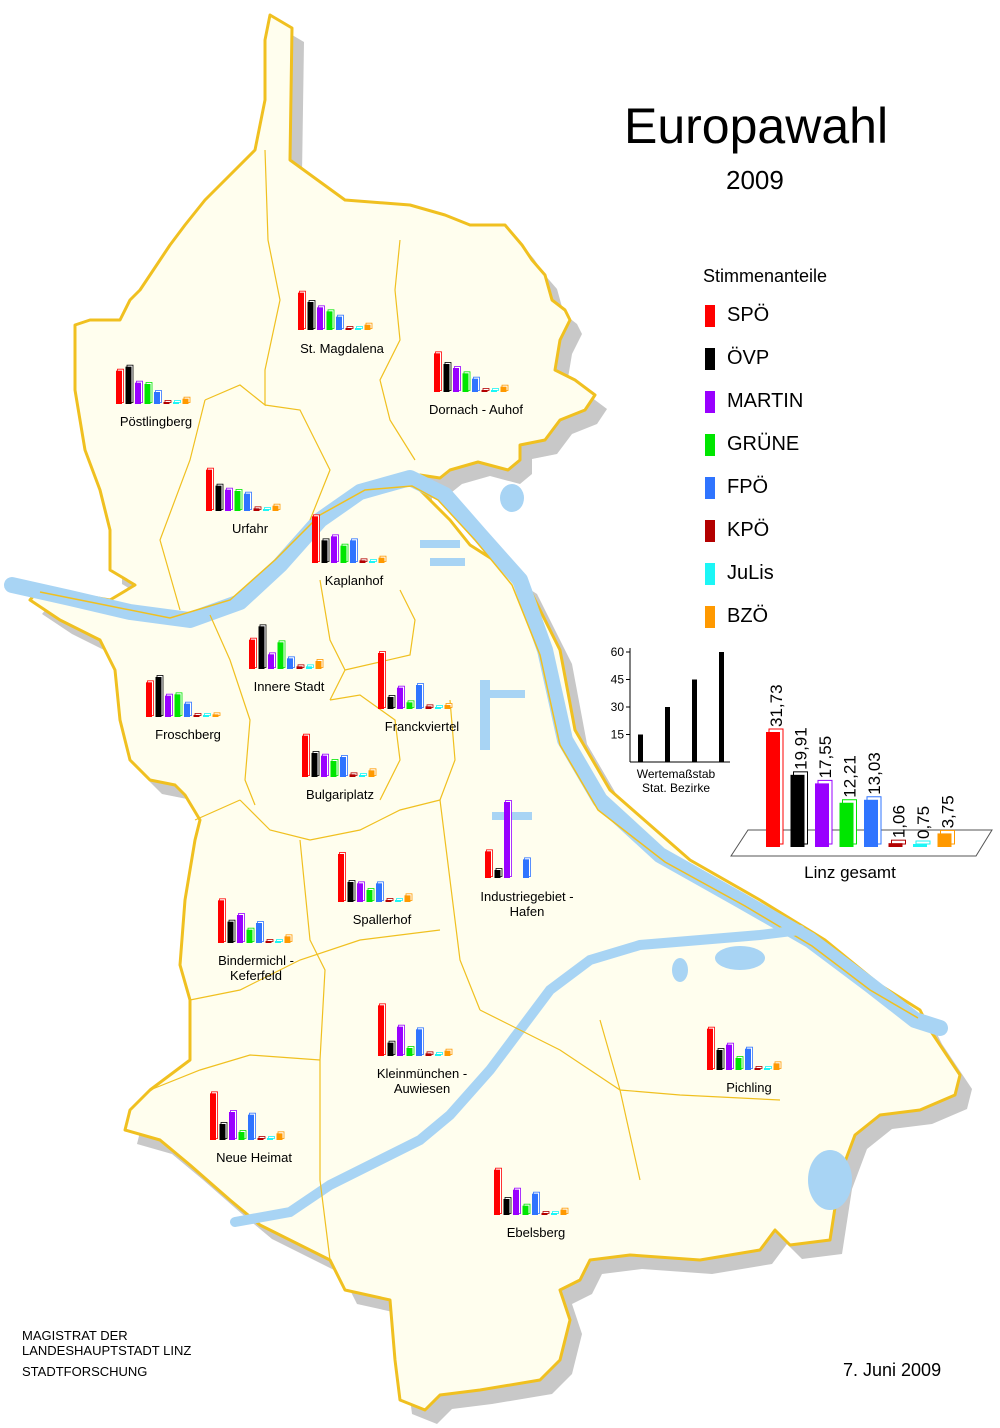 This screenshot has width=1000, height=1428. What do you see at coordinates (526, 896) in the screenshot?
I see `district-label: Industriegebiet -` at bounding box center [526, 896].